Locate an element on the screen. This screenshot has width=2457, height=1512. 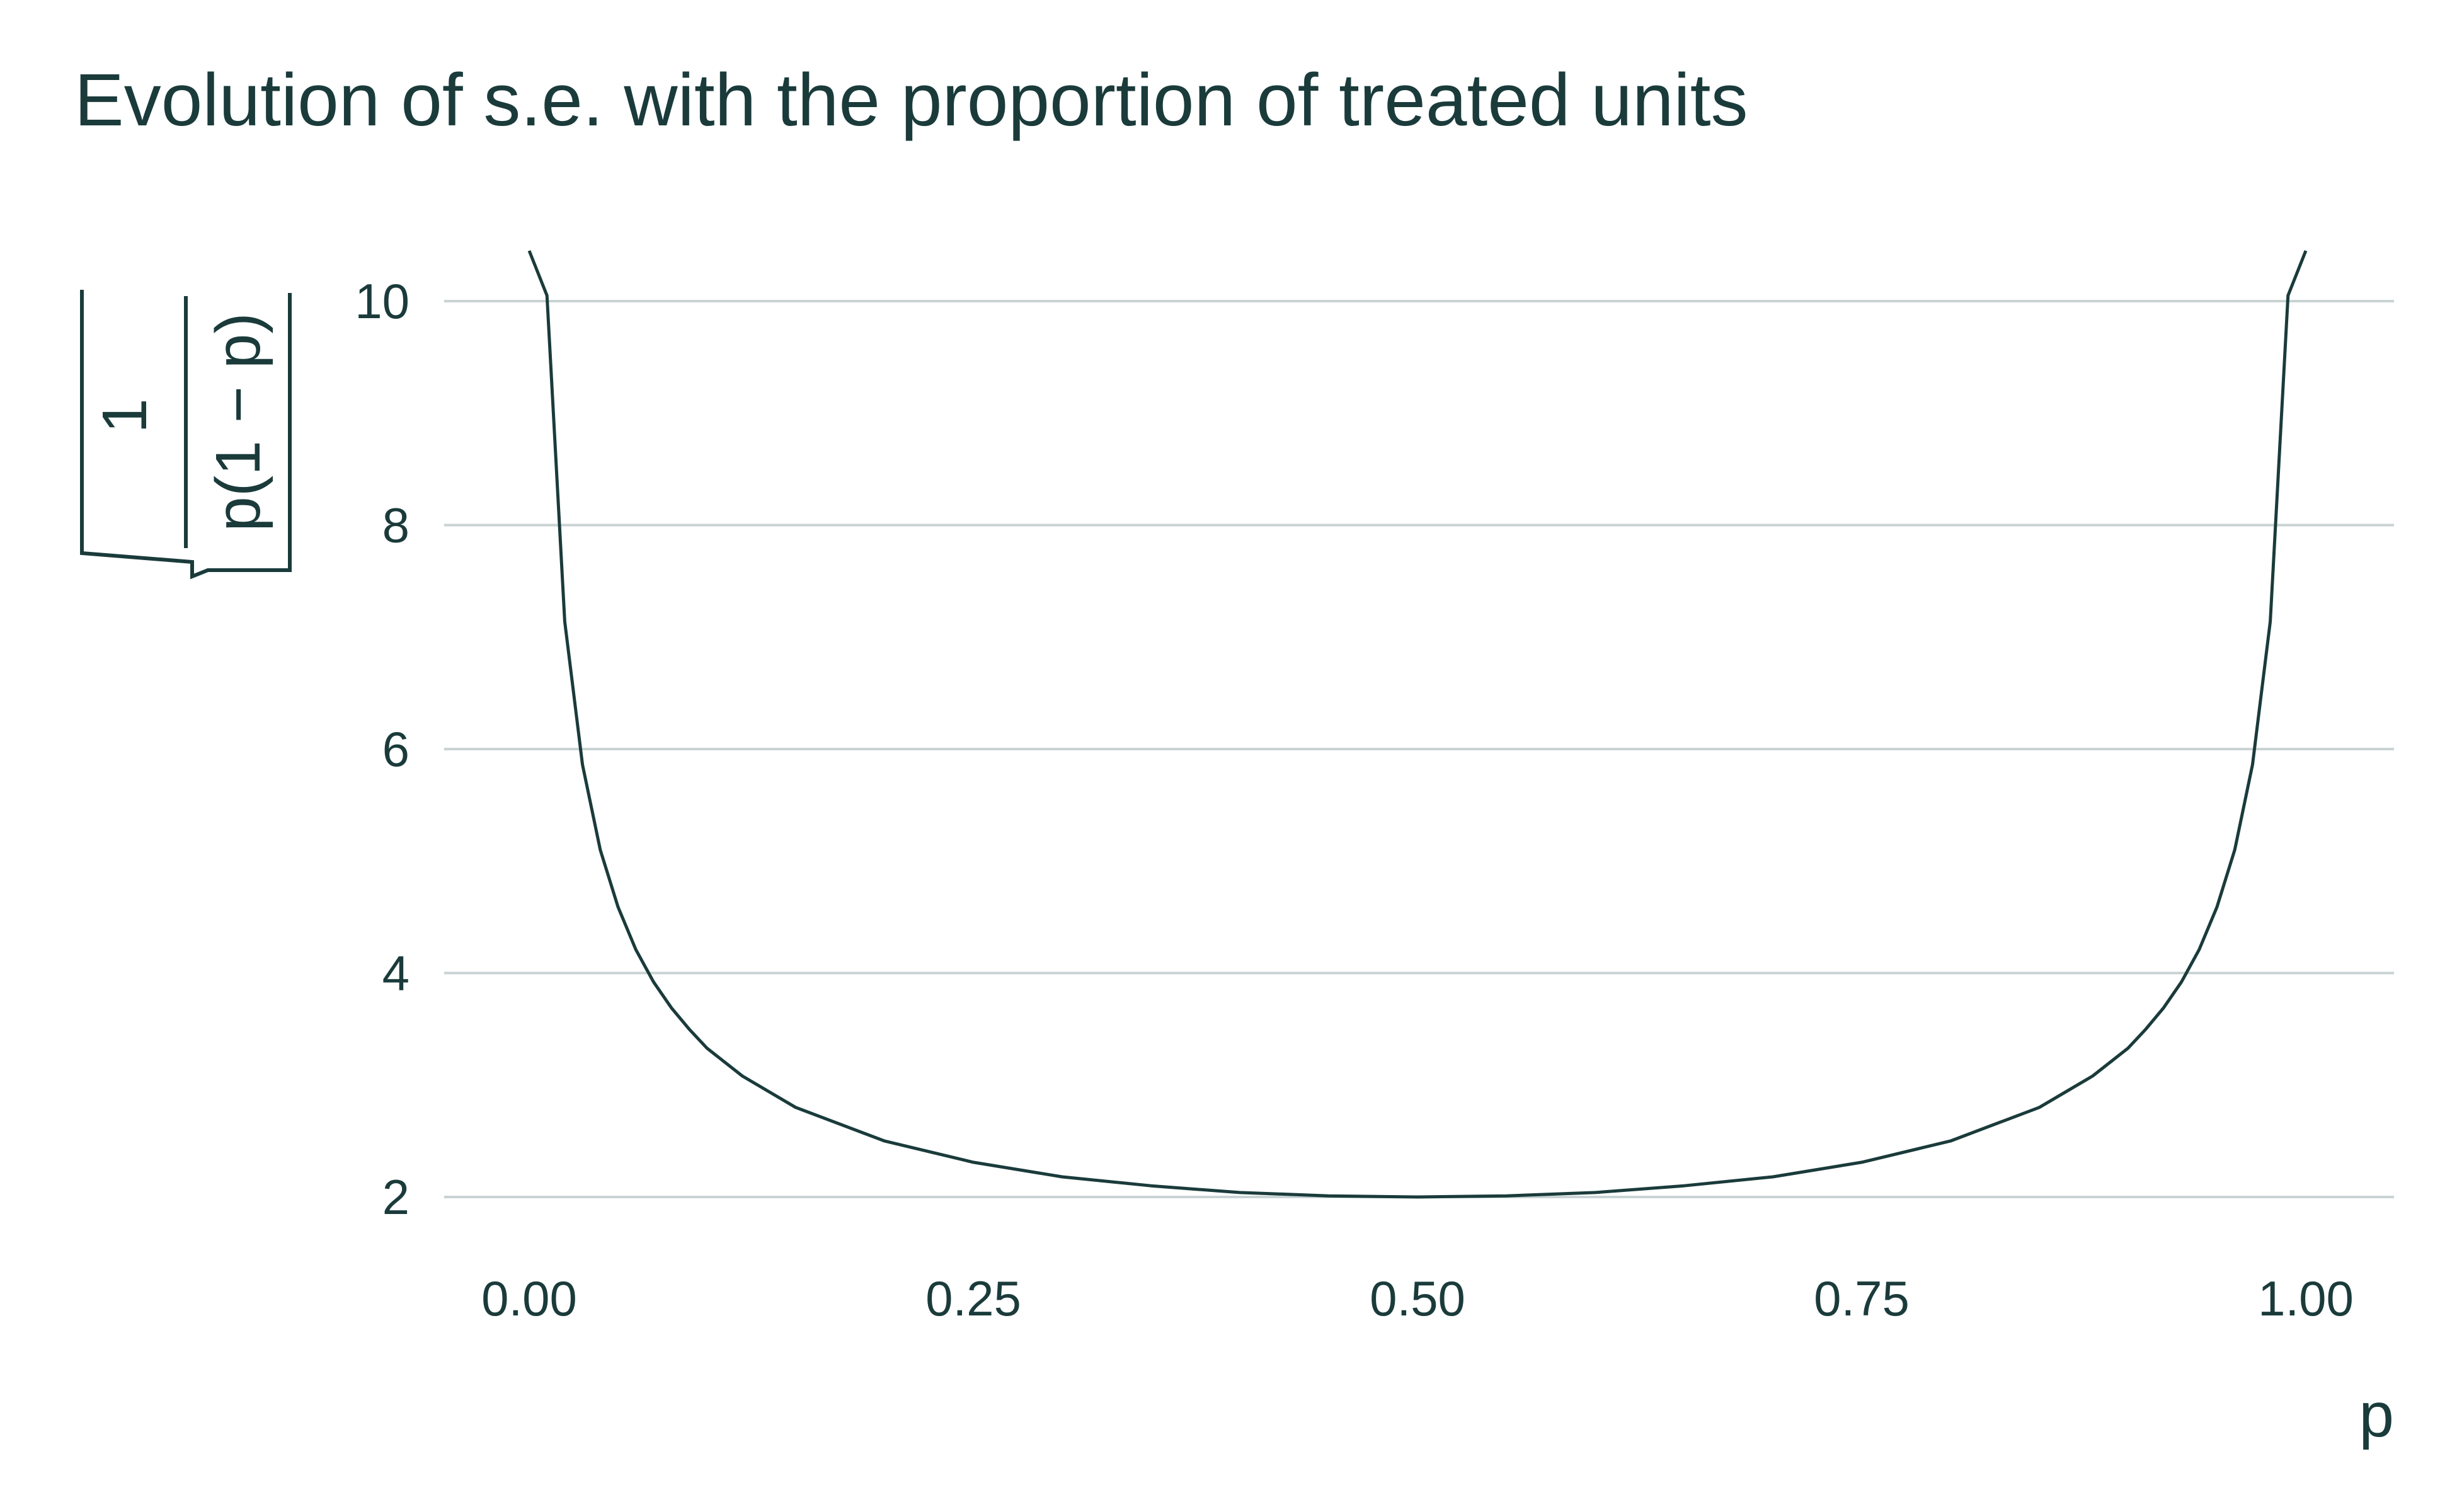
sqrt-radical is located at coordinates (186, 435).